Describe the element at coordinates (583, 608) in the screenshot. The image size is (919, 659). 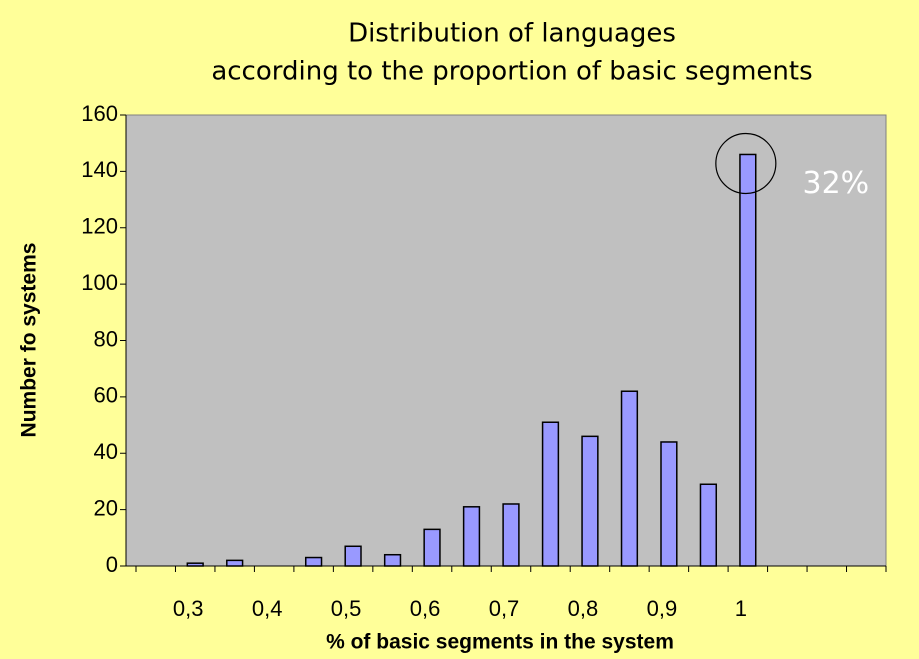
I see `x-tick-label: 0,8` at that location.